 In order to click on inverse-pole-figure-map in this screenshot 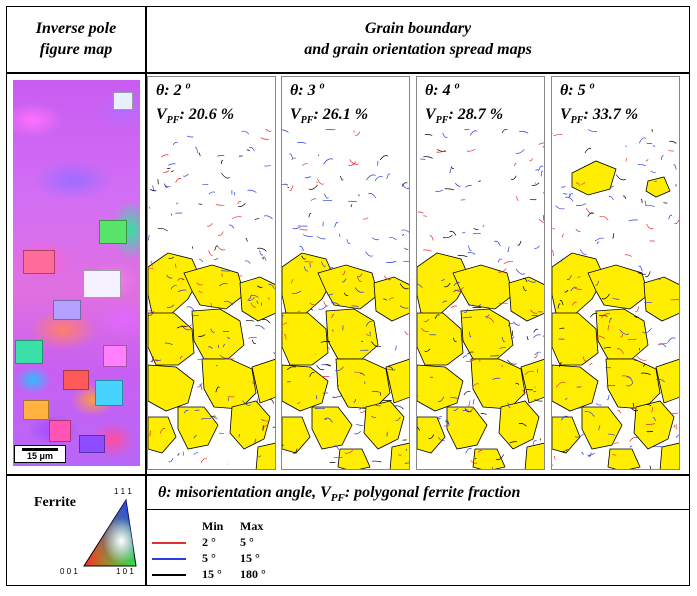, I will do `click(76, 273)`.